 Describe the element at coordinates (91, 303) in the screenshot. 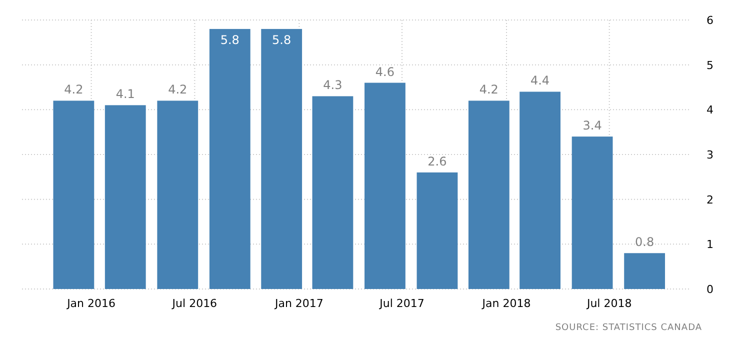

I see `x-tick-label: Jan 2016` at that location.